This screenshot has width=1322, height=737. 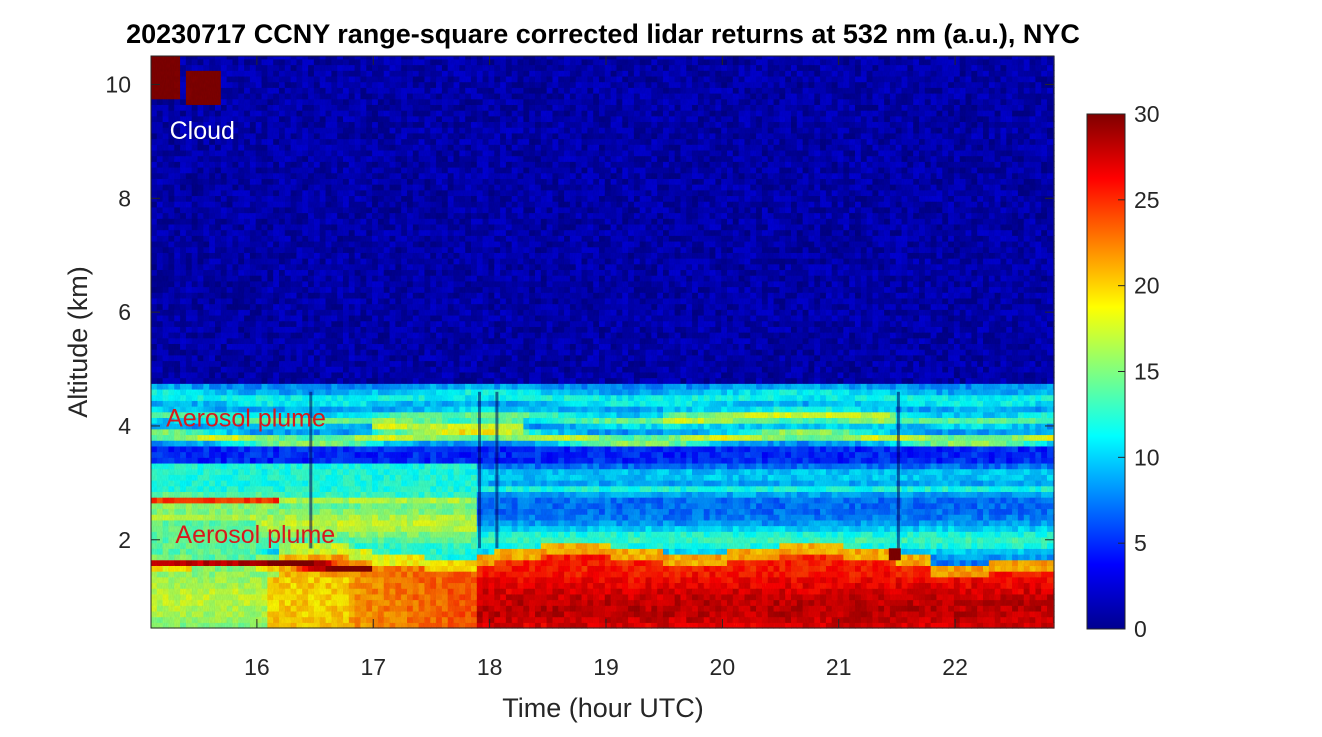 What do you see at coordinates (1140, 543) in the screenshot?
I see `colorbar-tick-label-1: 5` at bounding box center [1140, 543].